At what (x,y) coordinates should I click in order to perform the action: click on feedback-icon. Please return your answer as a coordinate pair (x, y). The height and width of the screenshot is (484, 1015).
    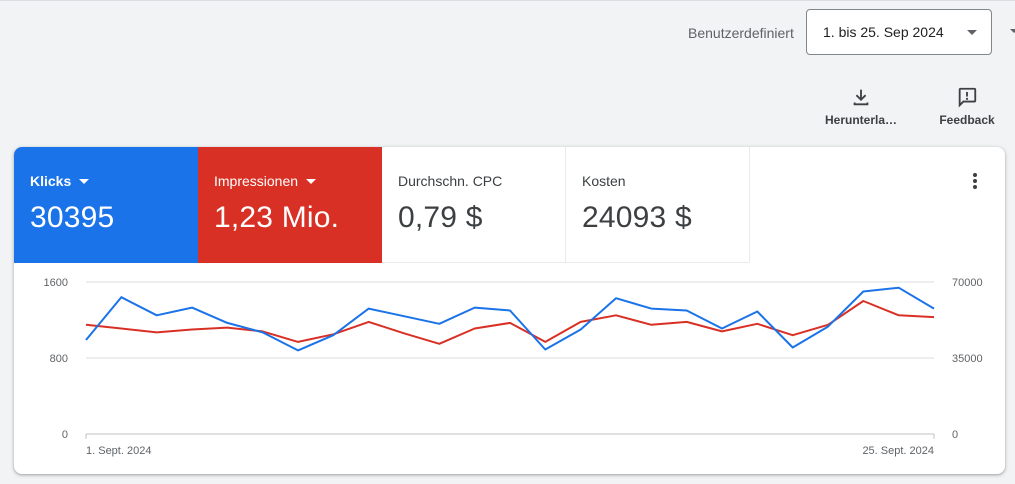
    Looking at the image, I should click on (967, 97).